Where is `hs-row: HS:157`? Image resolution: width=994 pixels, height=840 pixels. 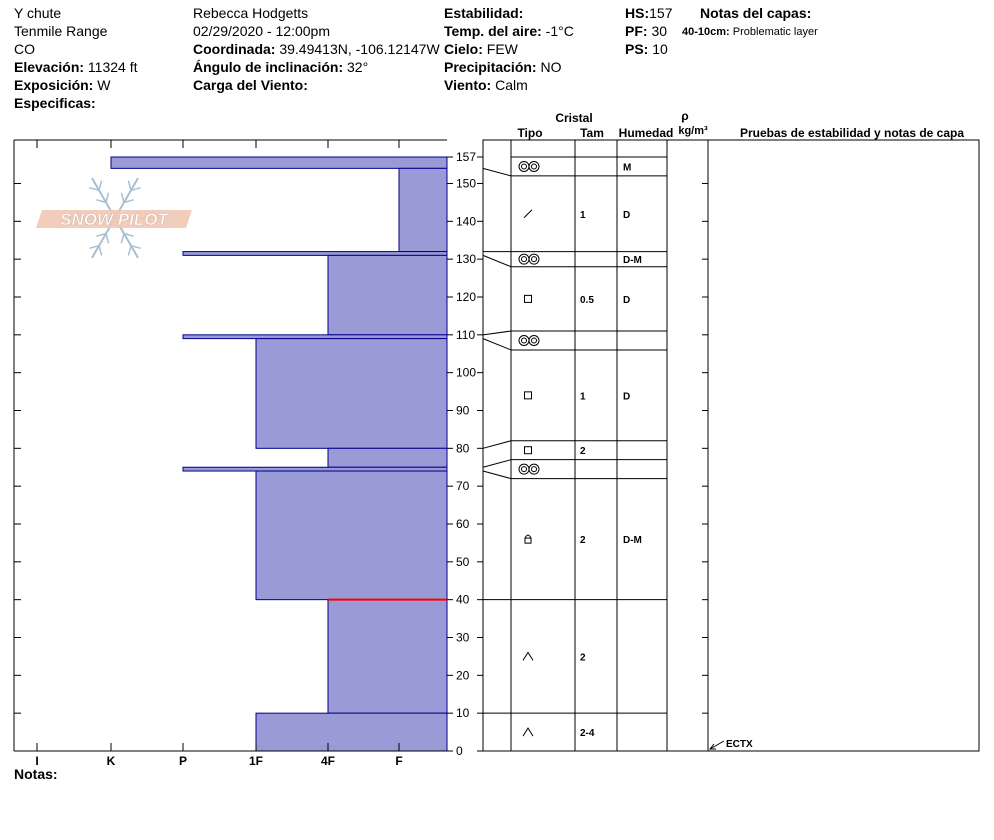 hs-row: HS:157 is located at coordinates (648, 13).